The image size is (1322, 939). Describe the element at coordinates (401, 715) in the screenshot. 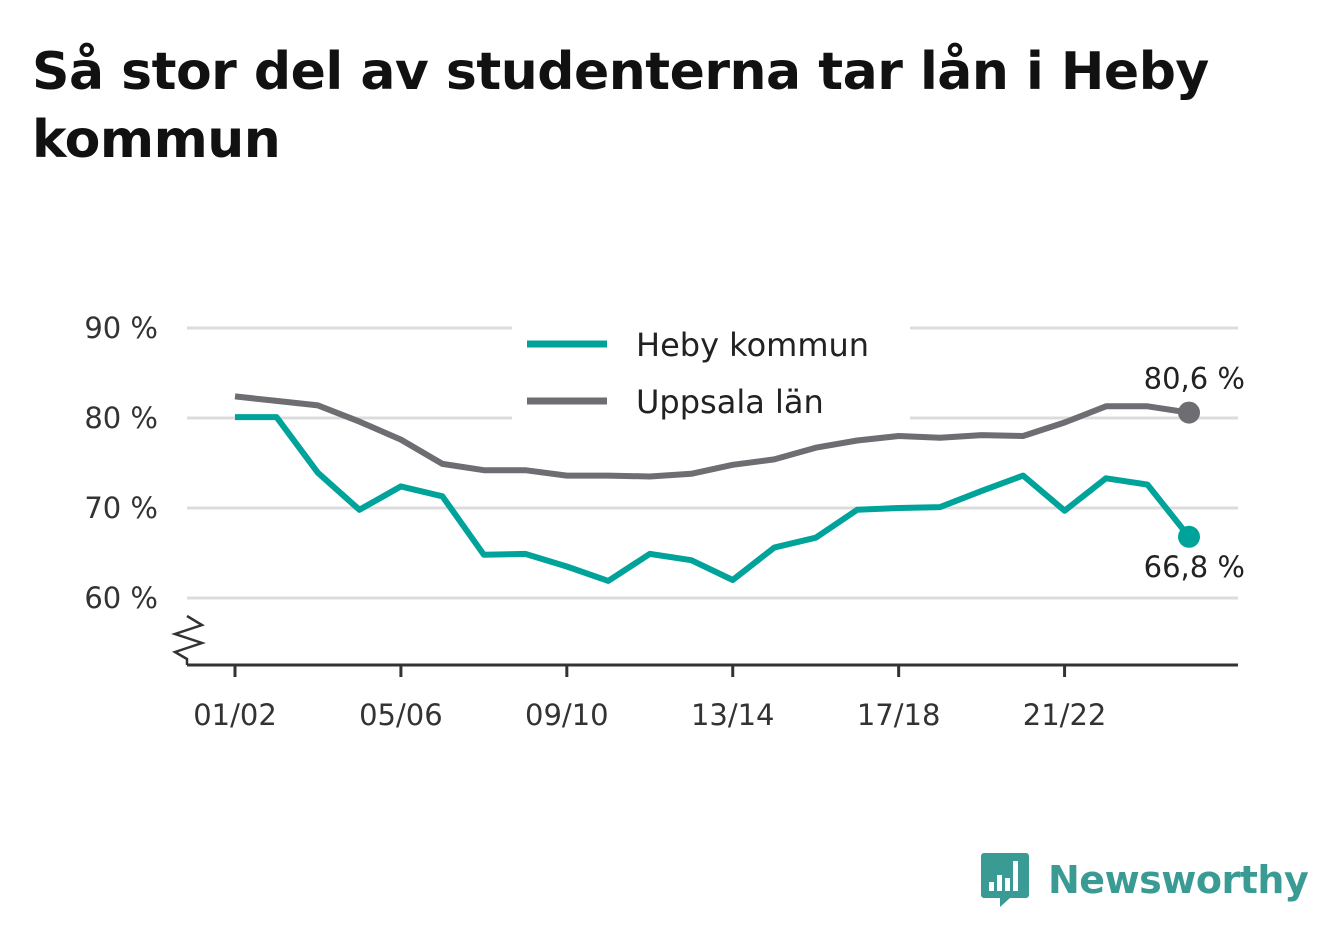

I see `x-tick-label: 05/06` at that location.